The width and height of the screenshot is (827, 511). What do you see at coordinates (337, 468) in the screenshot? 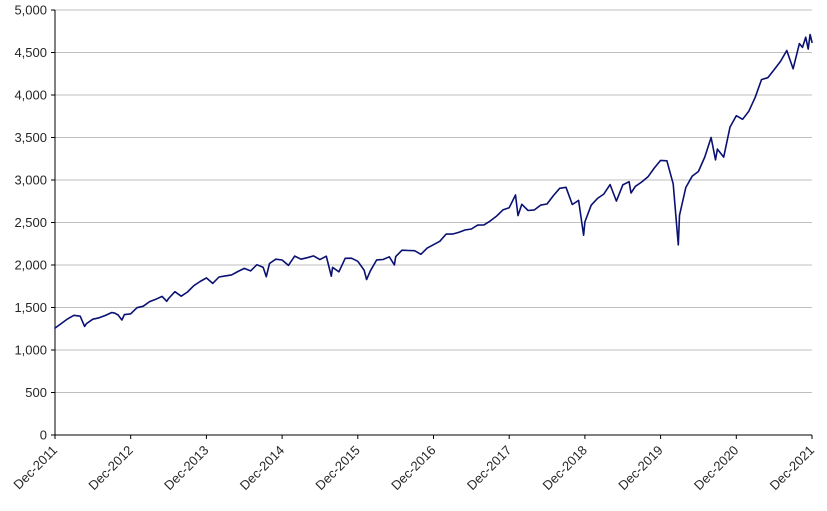
I see `x-axis-tick-label: Dec-2015` at bounding box center [337, 468].